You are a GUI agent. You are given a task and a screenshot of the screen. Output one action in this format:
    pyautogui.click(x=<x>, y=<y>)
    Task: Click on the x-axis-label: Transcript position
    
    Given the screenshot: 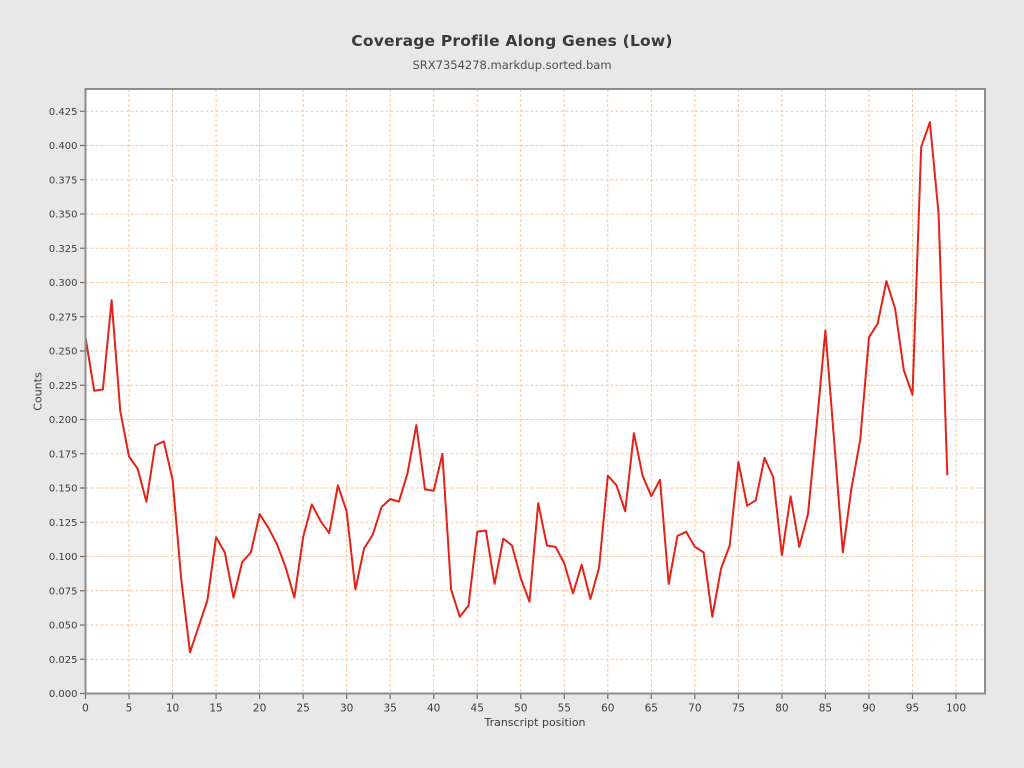 What is the action you would take?
    pyautogui.click(x=535, y=722)
    